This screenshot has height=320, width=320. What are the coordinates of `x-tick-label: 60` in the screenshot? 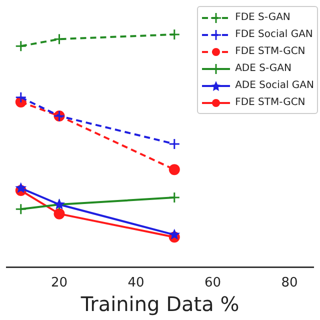 It's located at (213, 283).